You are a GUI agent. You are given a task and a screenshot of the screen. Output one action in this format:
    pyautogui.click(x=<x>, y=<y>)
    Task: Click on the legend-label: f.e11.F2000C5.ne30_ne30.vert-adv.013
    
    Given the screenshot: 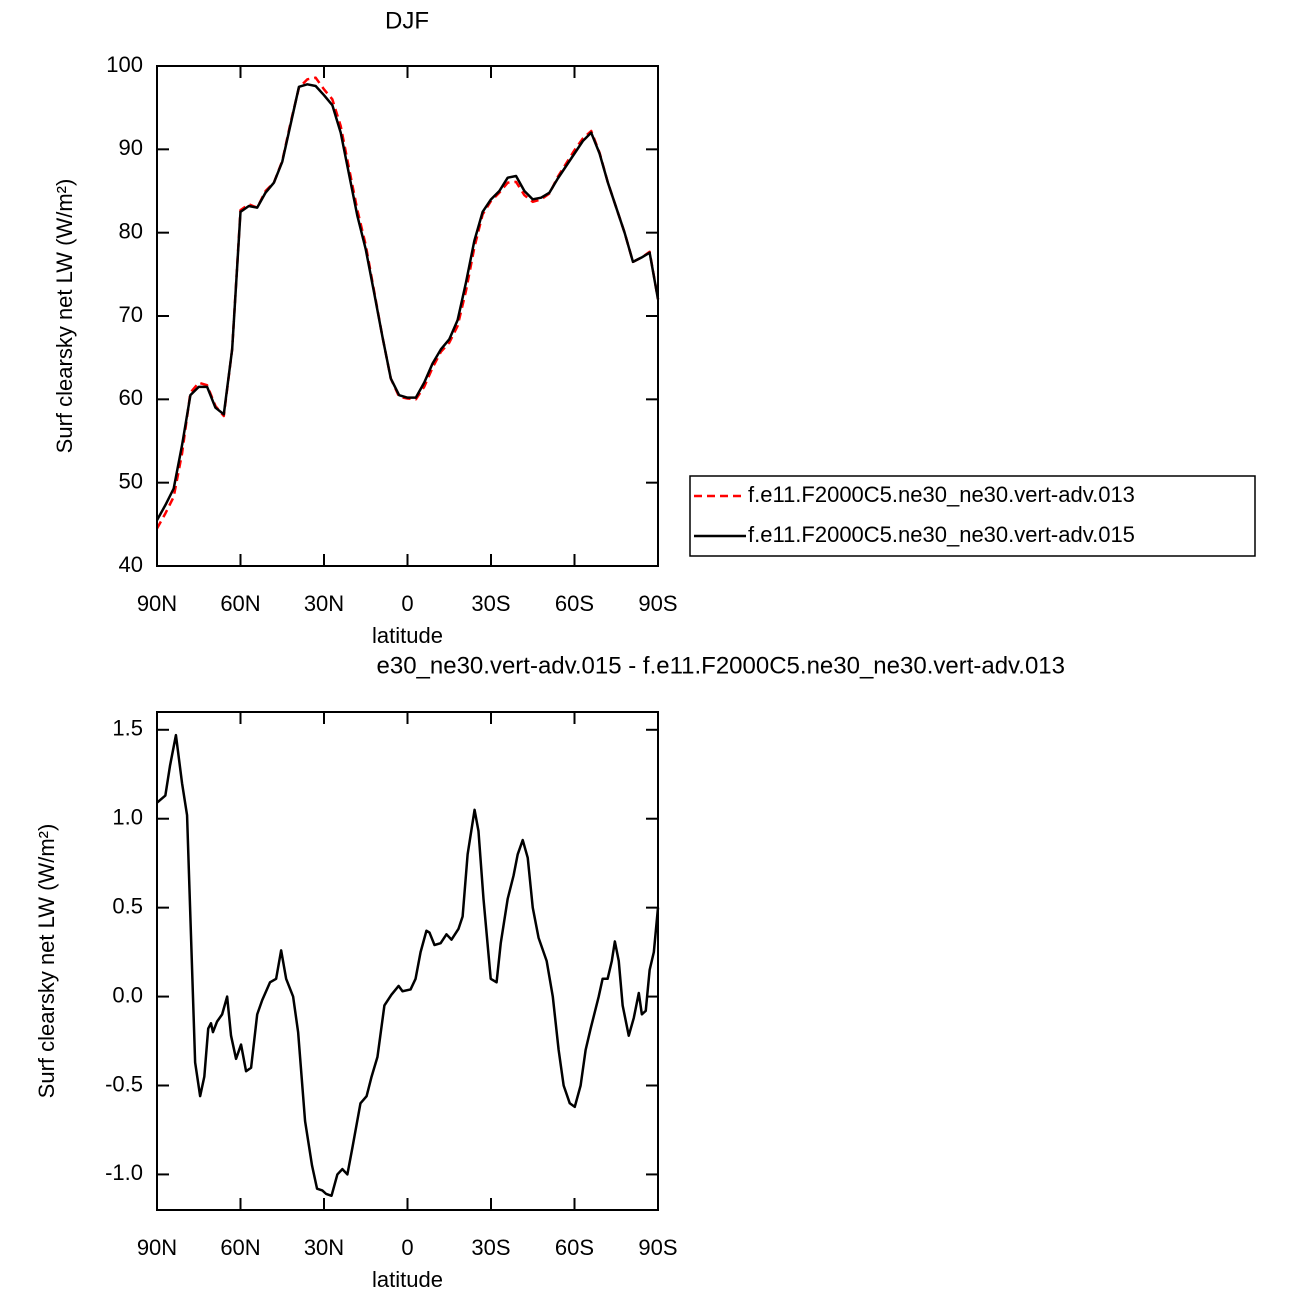 What is the action you would take?
    pyautogui.click(x=941, y=494)
    